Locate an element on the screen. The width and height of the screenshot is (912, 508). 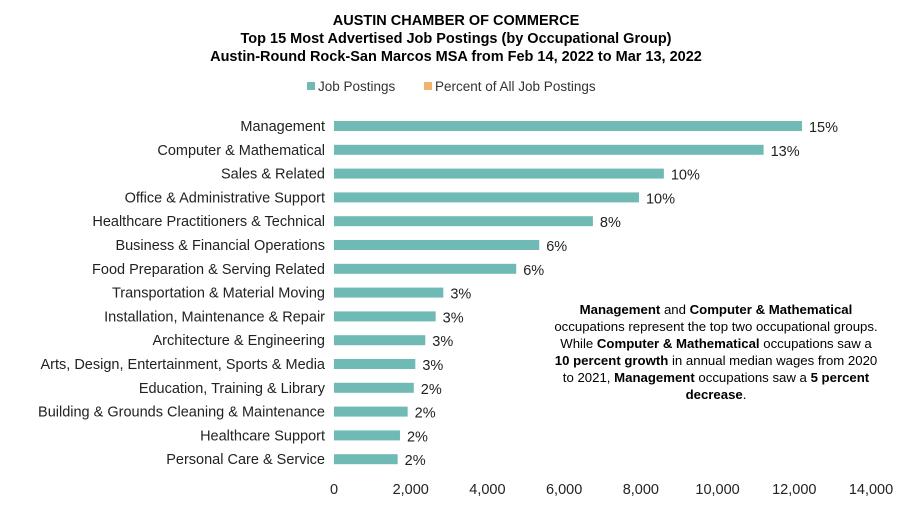
category-label: Healthcare Practitioners & Technical is located at coordinates (208, 222).